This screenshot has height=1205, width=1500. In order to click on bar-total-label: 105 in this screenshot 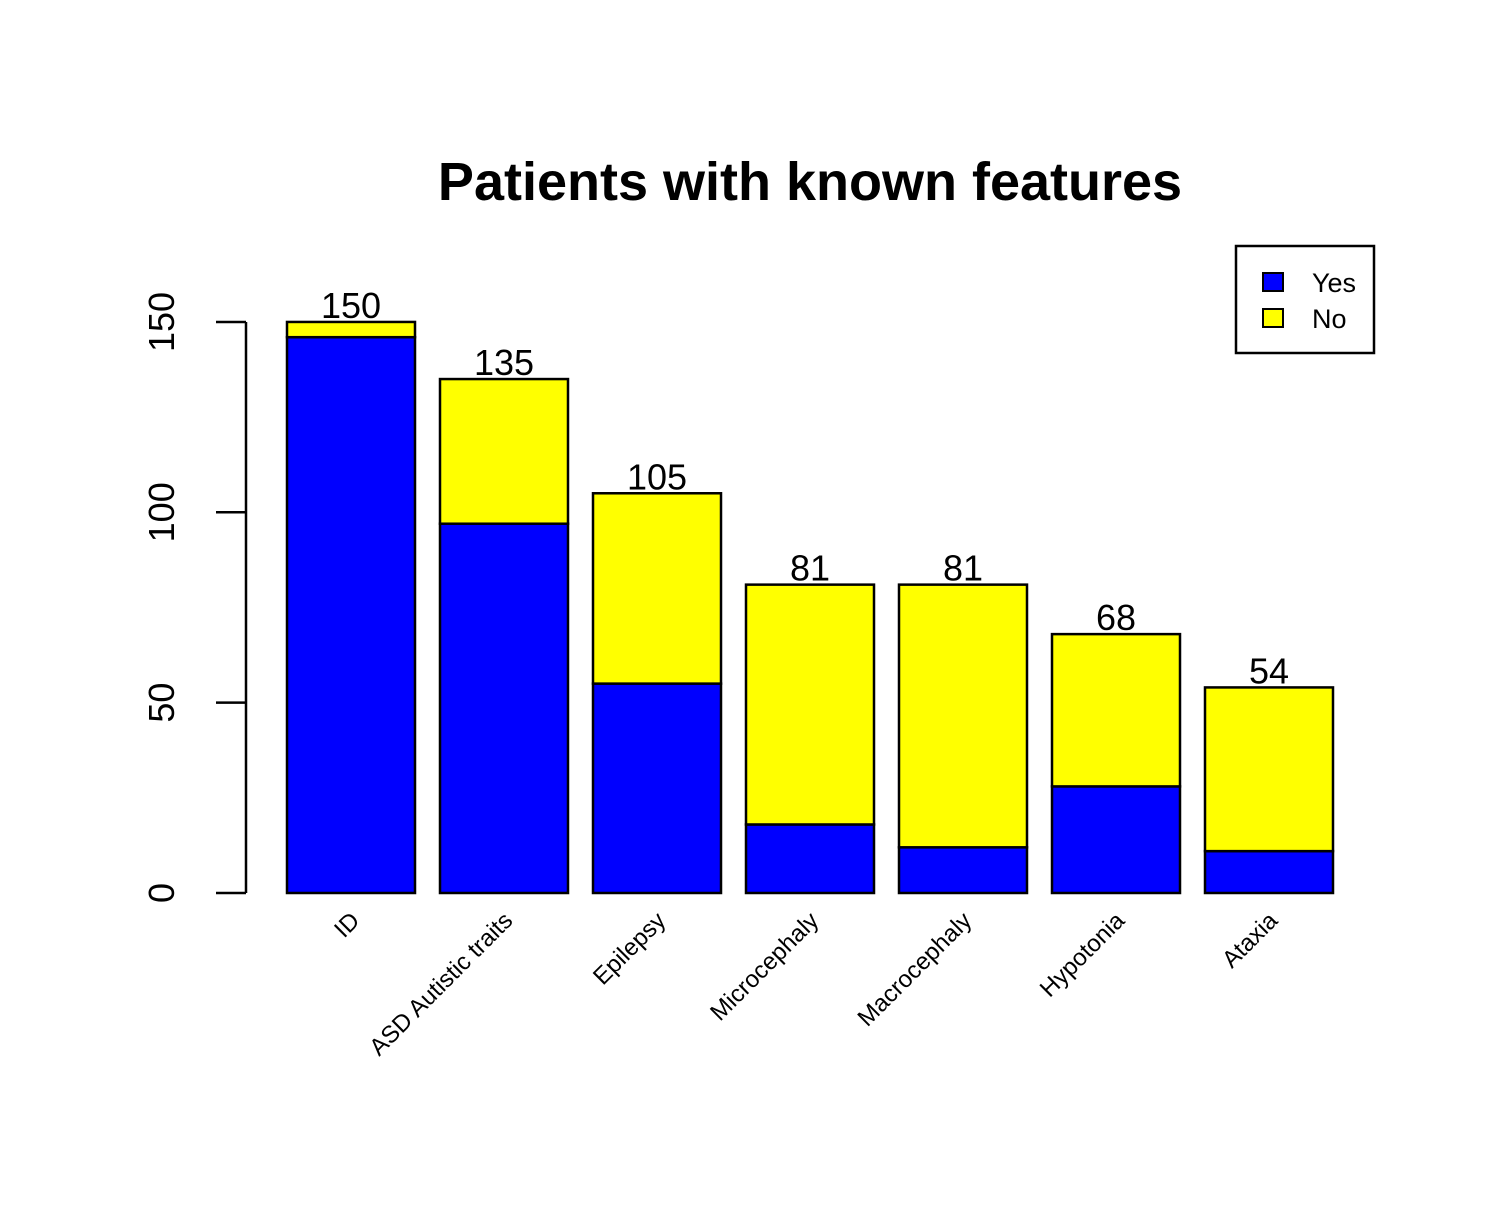, I will do `click(657, 476)`.